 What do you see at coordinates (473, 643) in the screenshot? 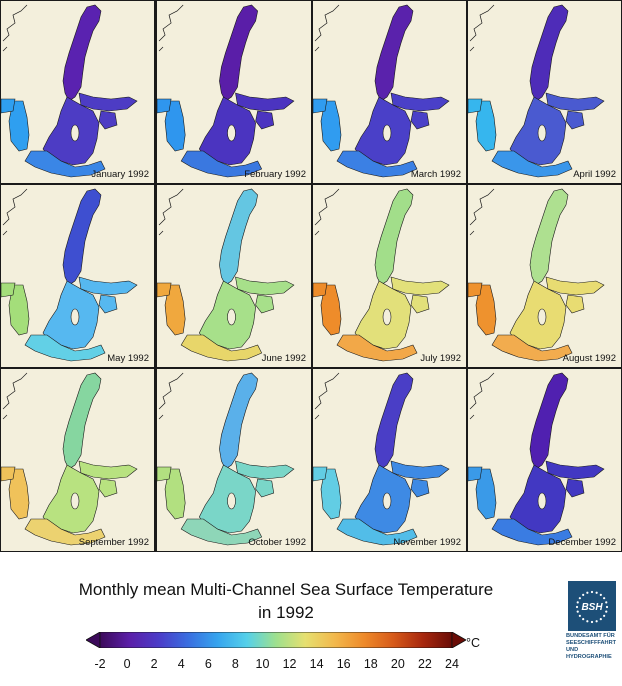
I see `colorbar-unit: °C` at bounding box center [473, 643].